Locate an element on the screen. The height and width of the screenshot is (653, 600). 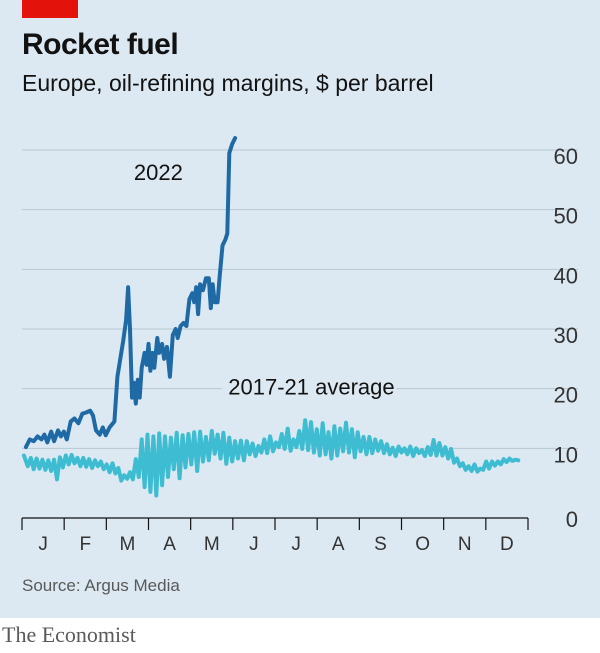
x-month-label: S is located at coordinates (380, 544).